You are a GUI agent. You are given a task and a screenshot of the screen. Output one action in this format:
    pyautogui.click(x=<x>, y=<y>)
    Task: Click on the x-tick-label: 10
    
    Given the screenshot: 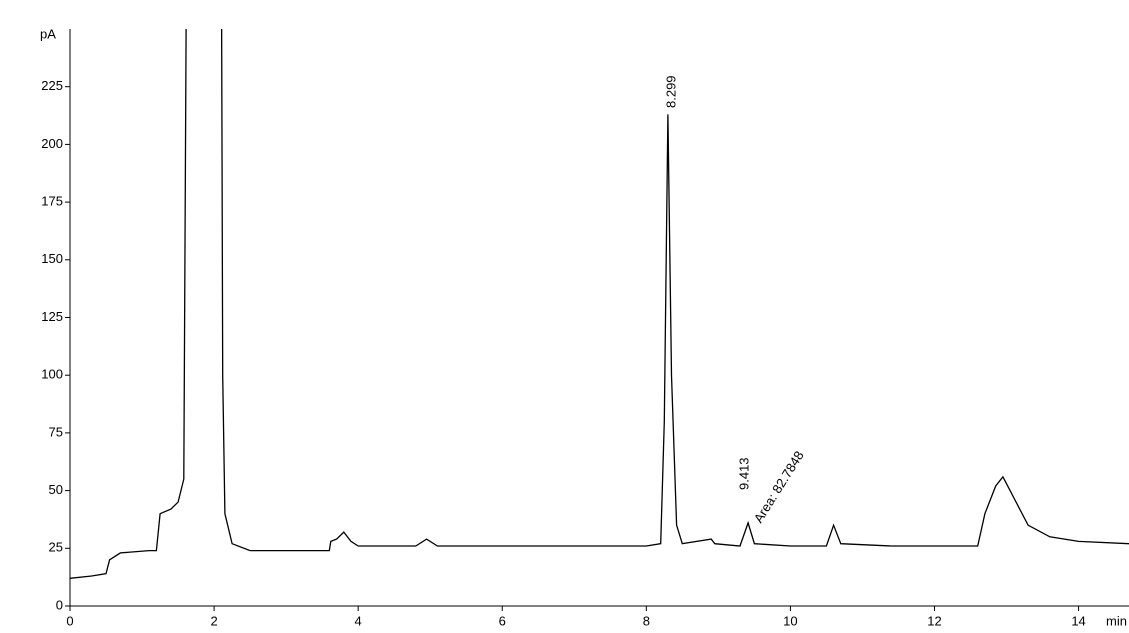 What is the action you would take?
    pyautogui.click(x=790, y=620)
    